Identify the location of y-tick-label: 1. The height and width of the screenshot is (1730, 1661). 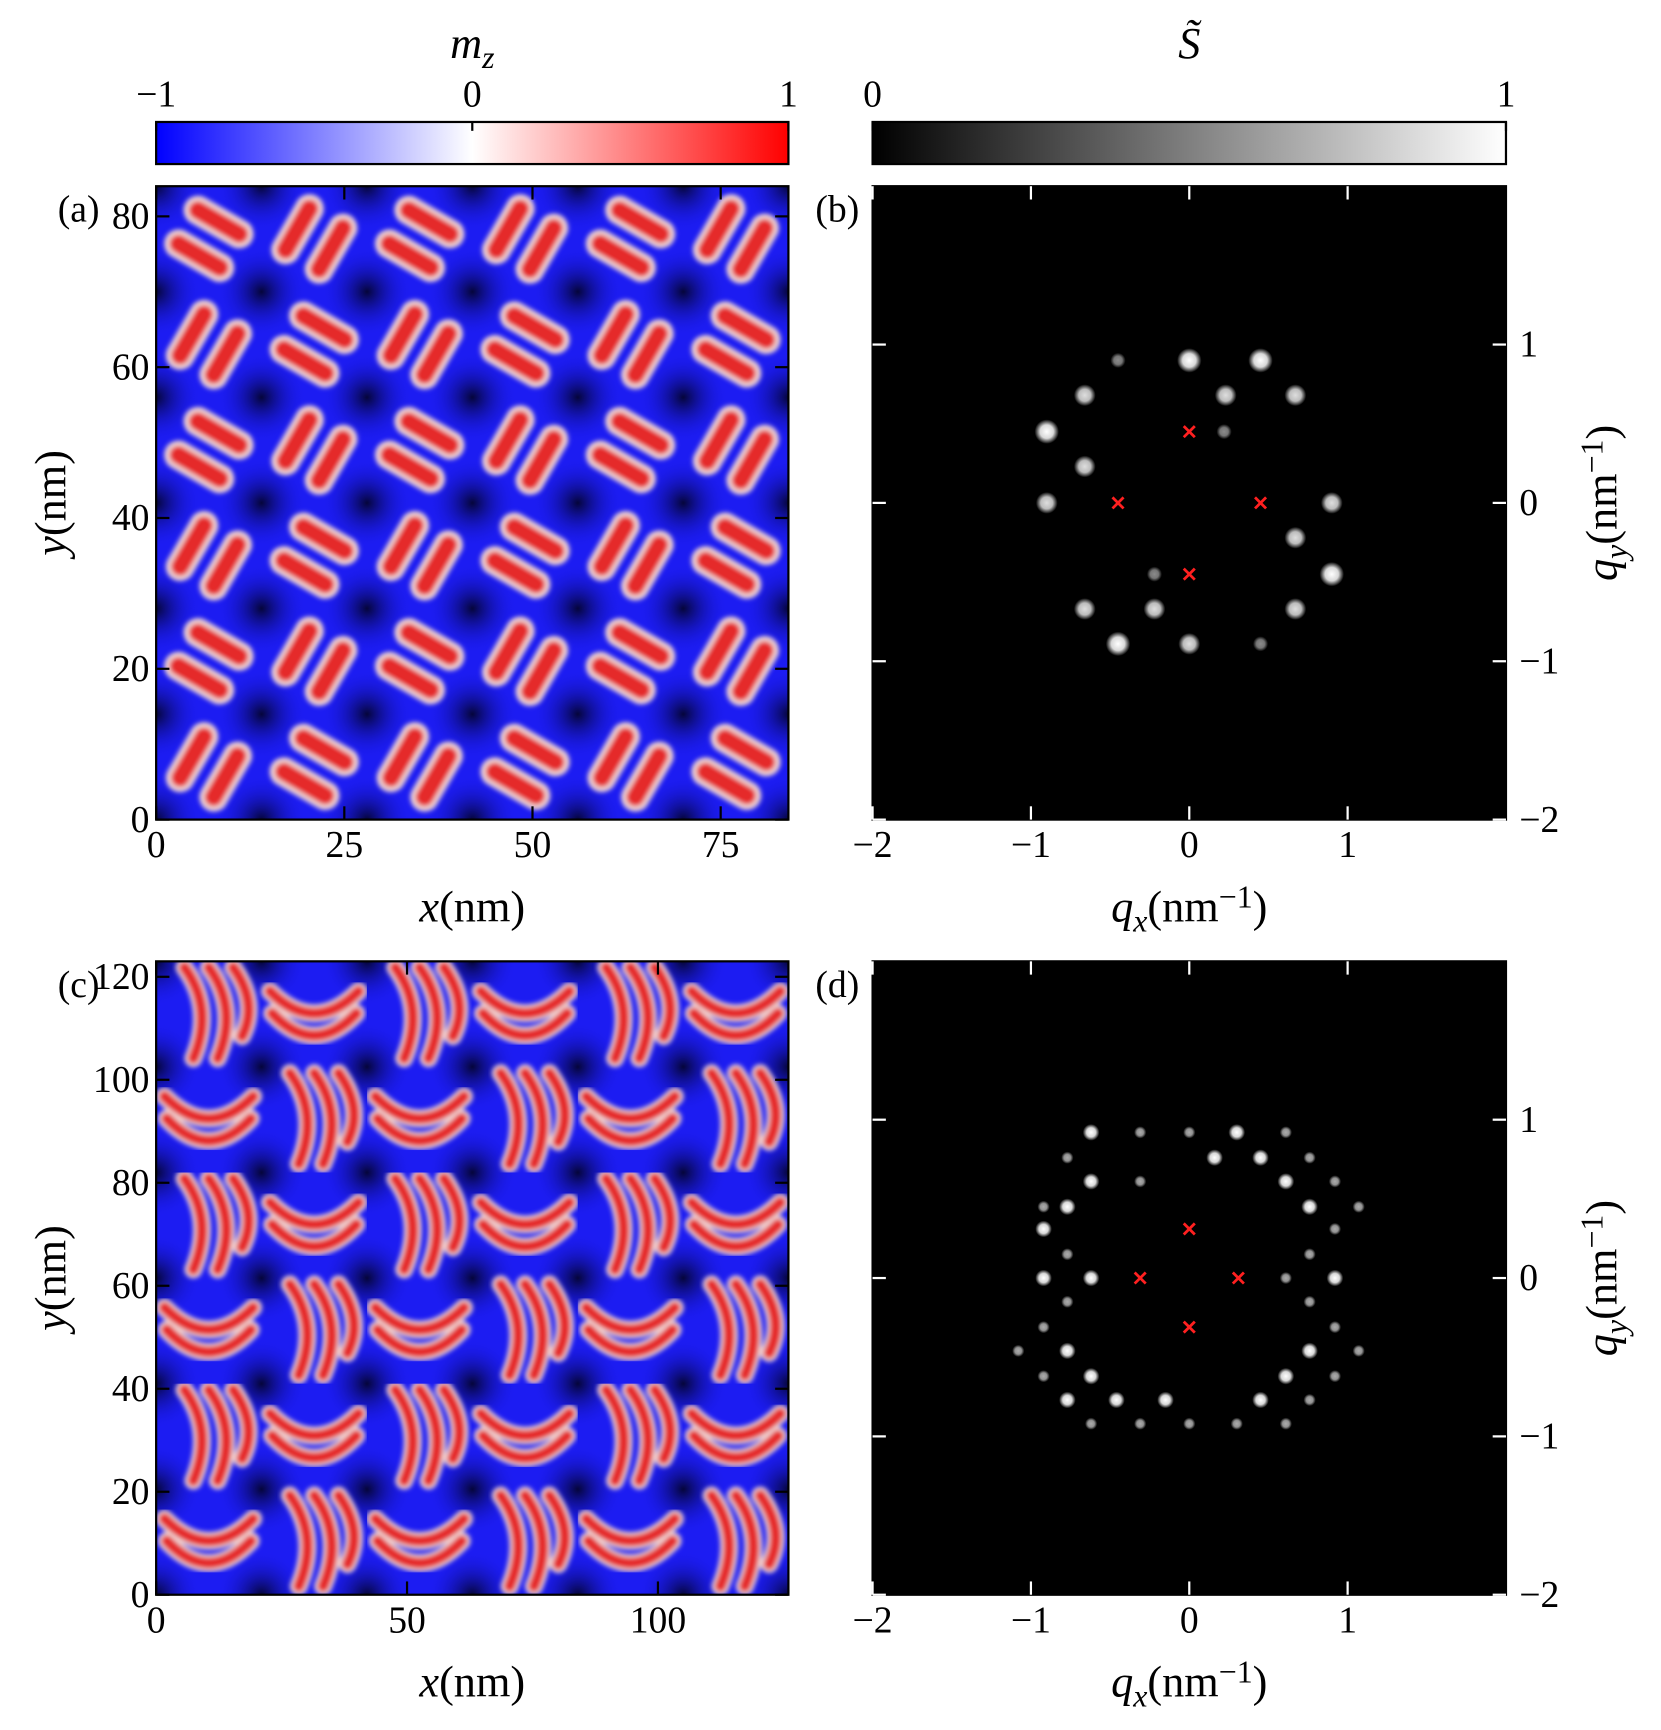
(1528, 345).